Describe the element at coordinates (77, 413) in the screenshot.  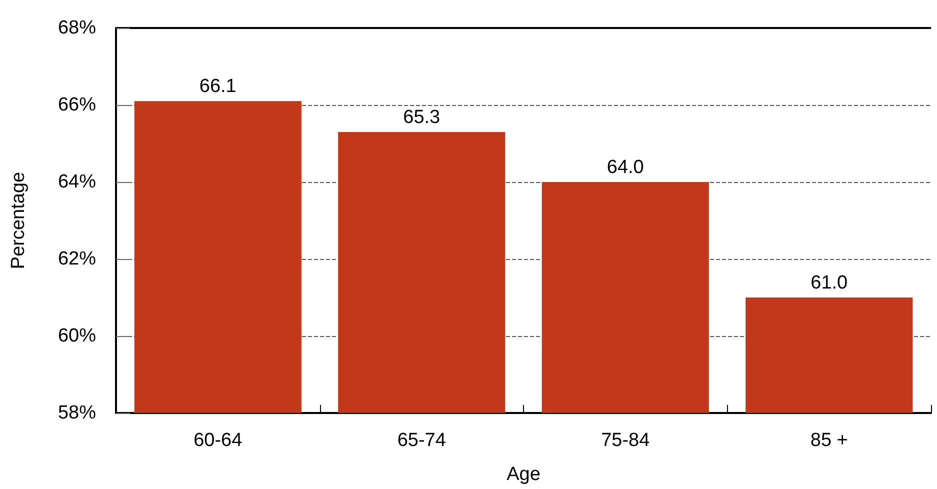
I see `y-tick-label: 58%` at that location.